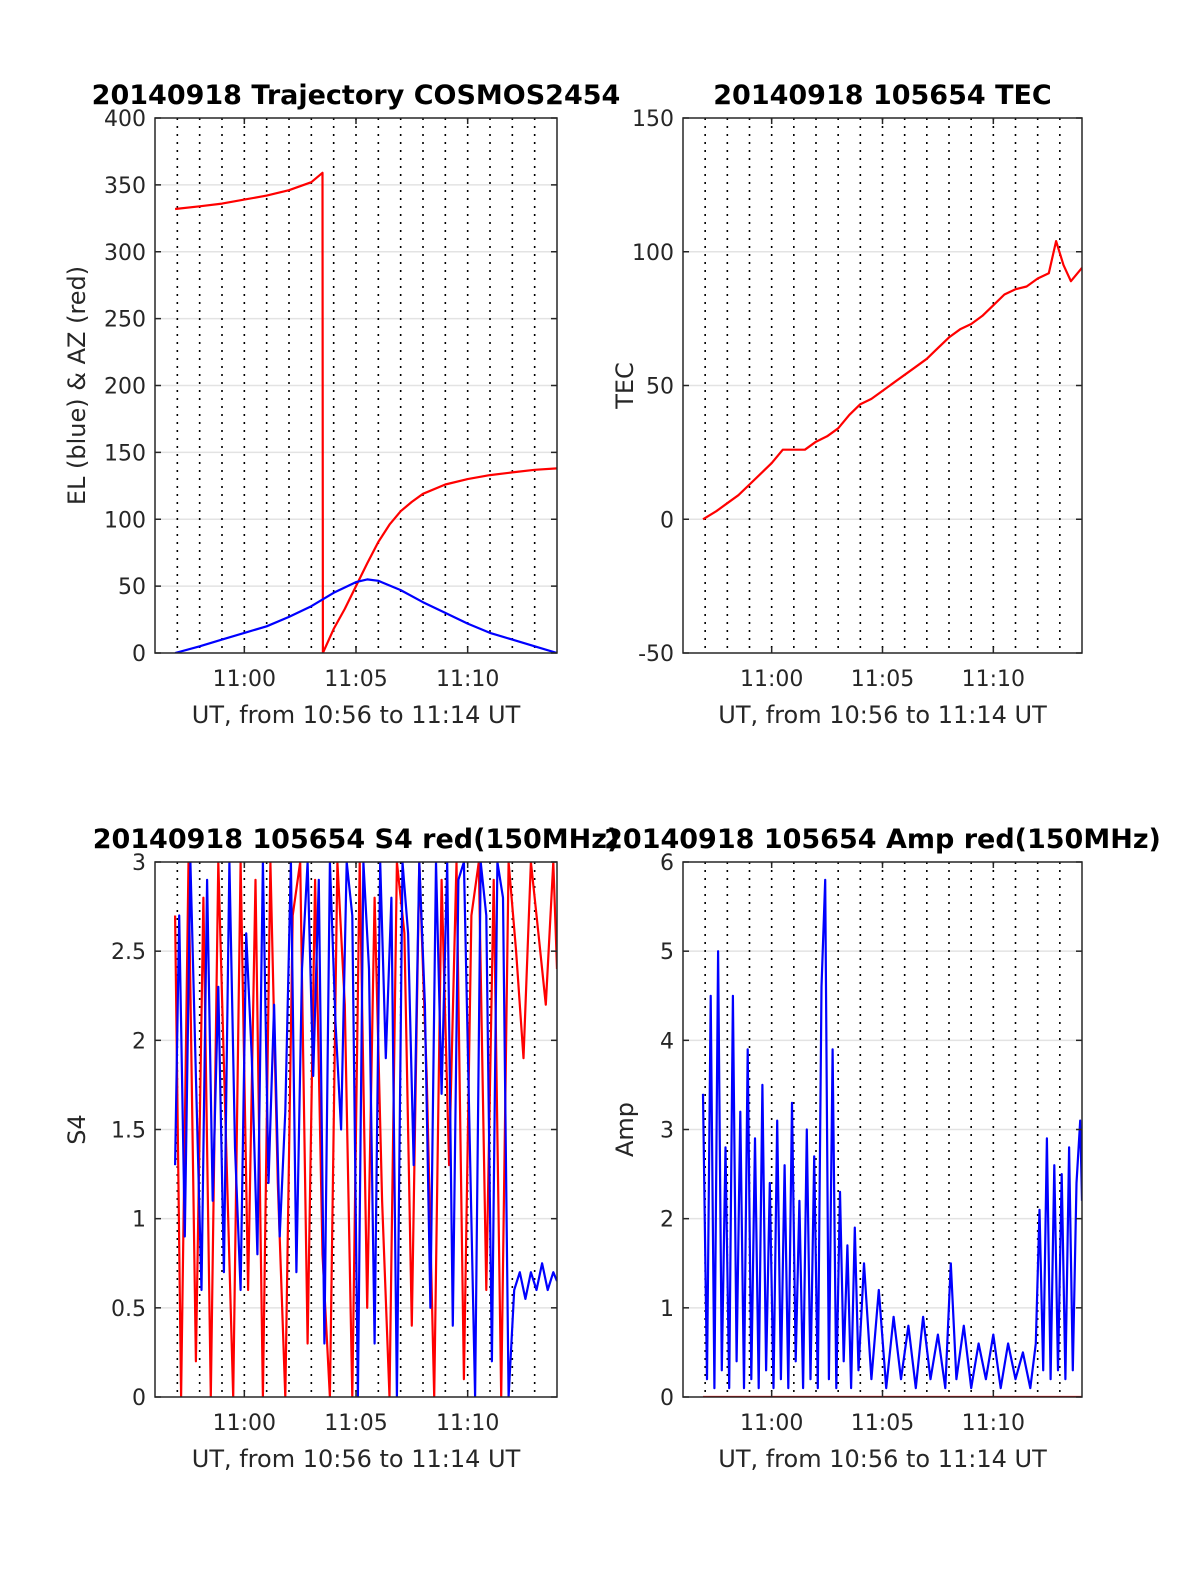 The height and width of the screenshot is (1575, 1200). I want to click on y-axis-label: S4, so click(77, 1129).